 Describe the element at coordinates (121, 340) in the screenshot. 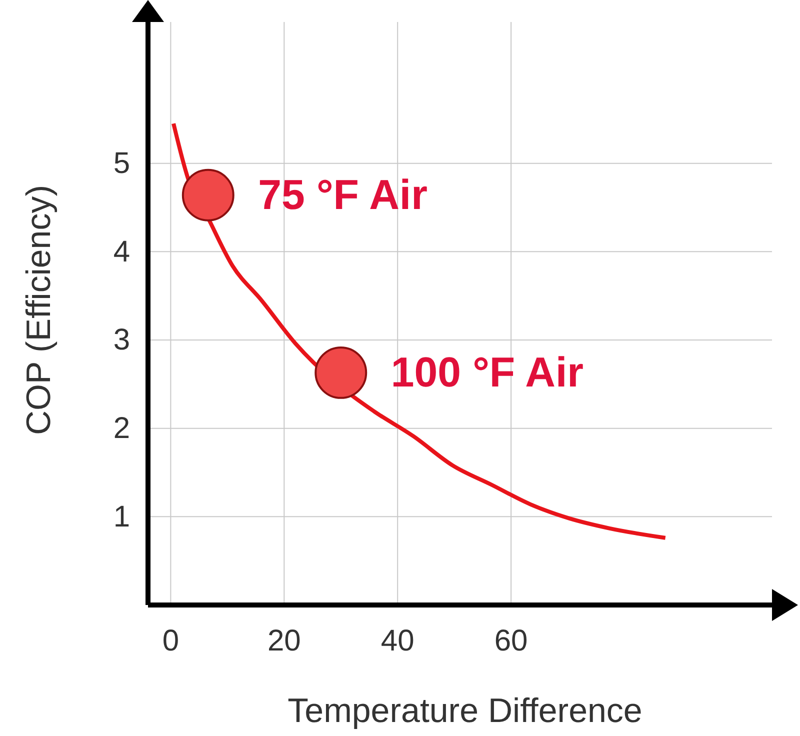

I see `y-tick-label: 3` at that location.